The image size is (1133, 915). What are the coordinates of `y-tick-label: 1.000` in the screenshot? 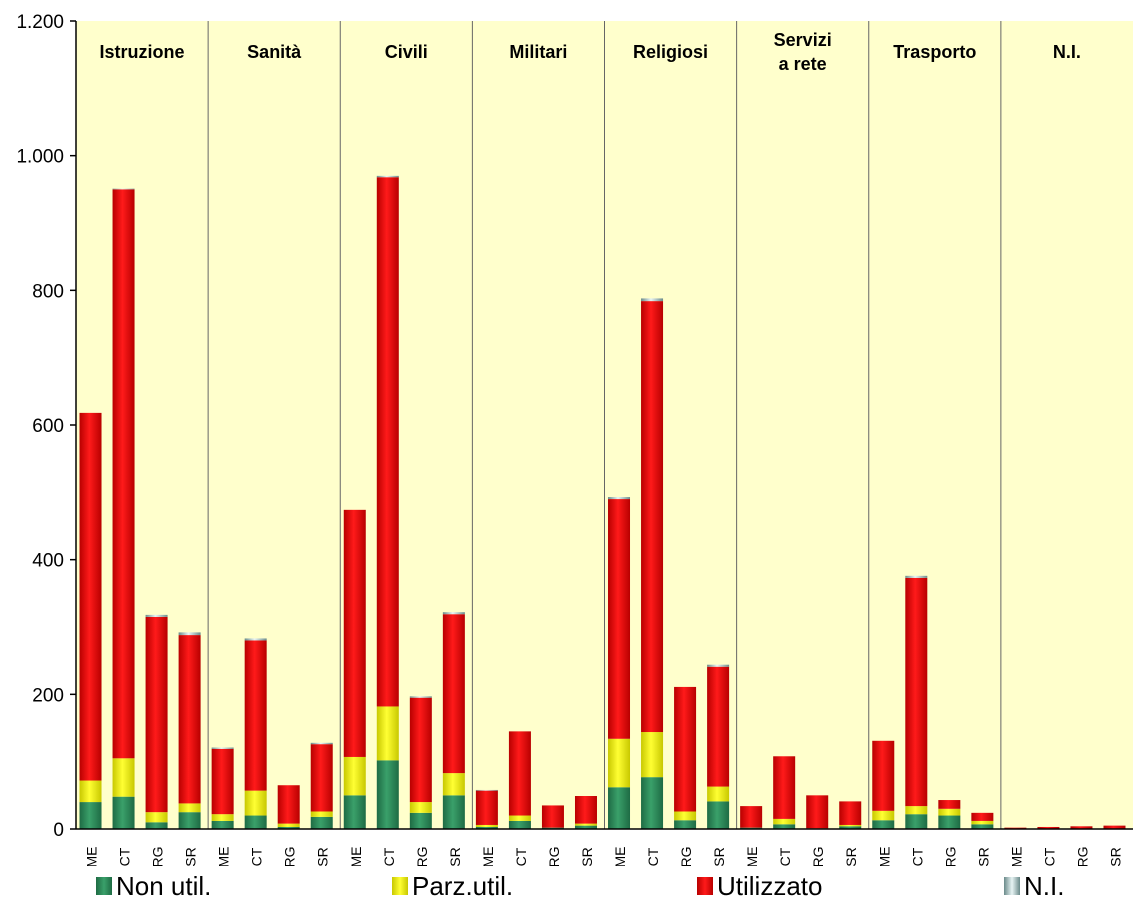 It's located at (40, 157).